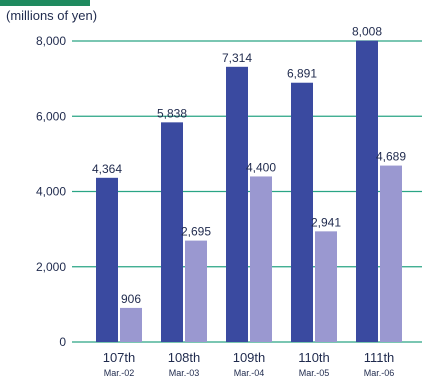 Image resolution: width=430 pixels, height=381 pixels. Describe the element at coordinates (172, 113) in the screenshot. I see `data-label: 5,838` at that location.